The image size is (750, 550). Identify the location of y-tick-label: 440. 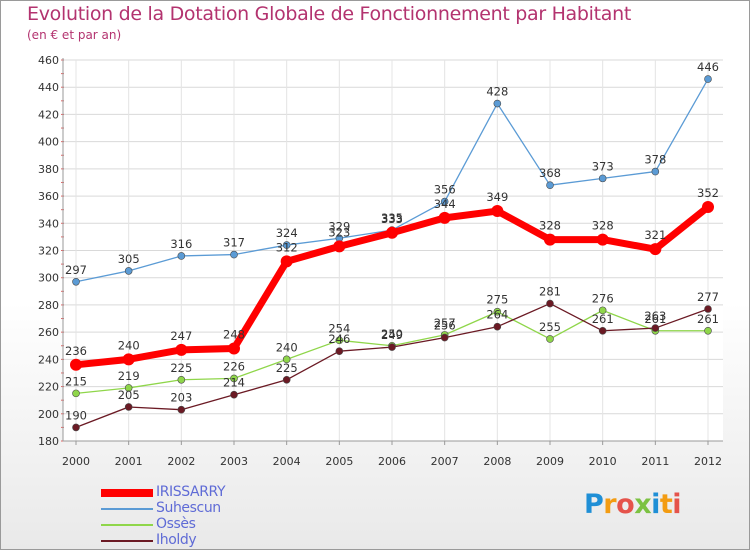
(48, 87).